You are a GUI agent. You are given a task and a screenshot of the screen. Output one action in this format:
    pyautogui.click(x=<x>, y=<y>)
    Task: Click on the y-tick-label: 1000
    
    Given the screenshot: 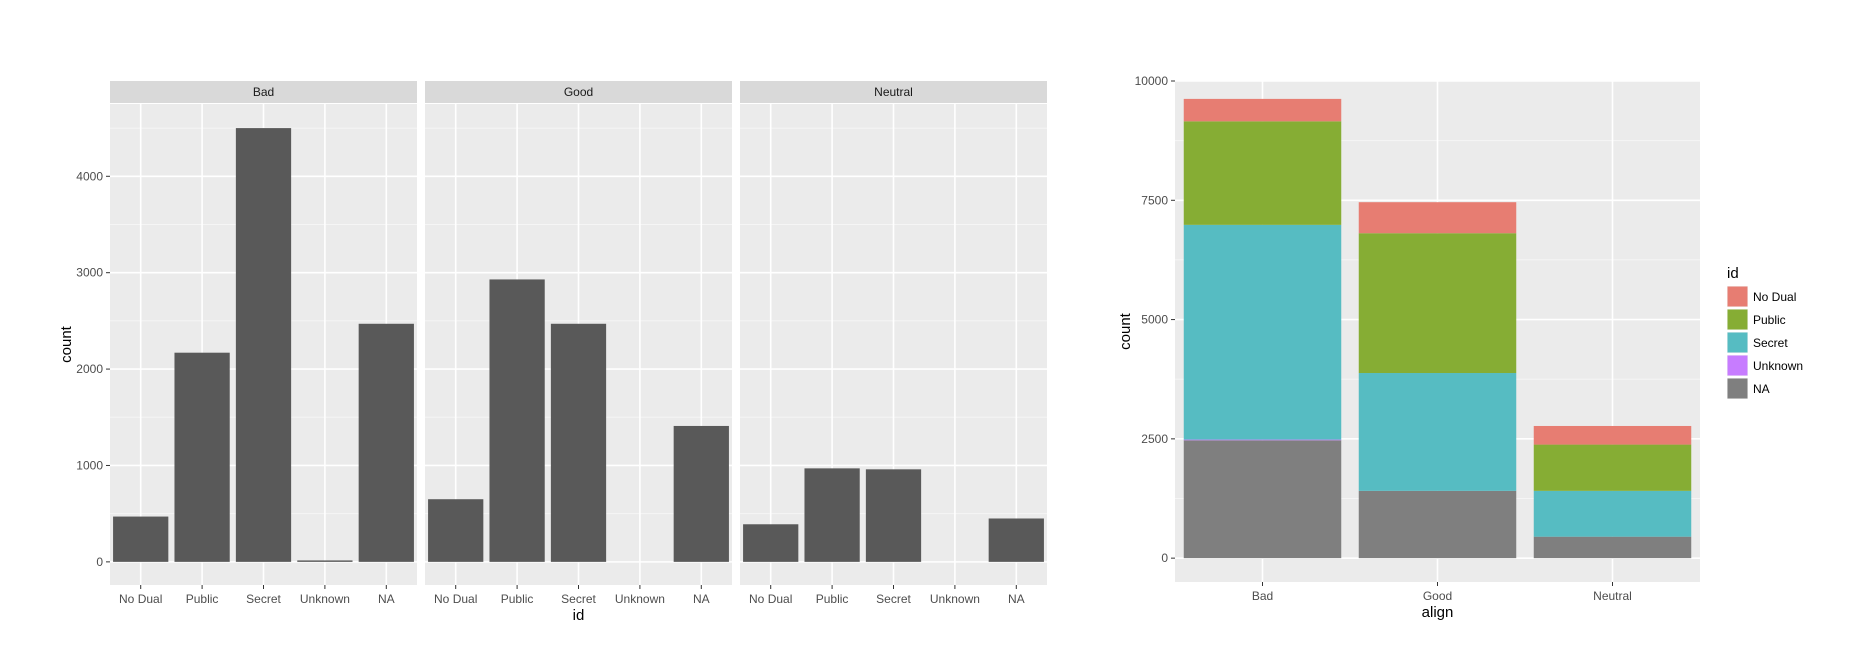 What is the action you would take?
    pyautogui.click(x=89, y=465)
    